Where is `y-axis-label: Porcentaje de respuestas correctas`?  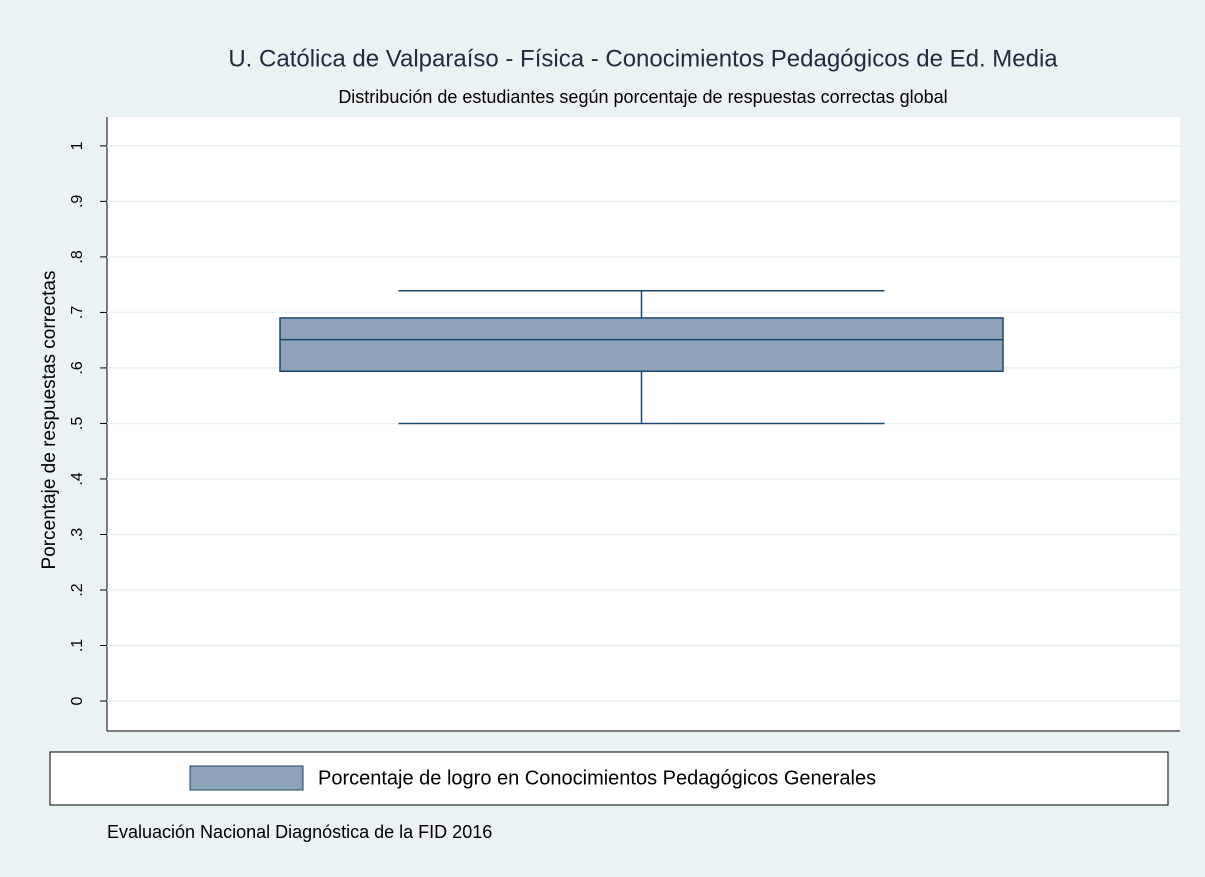
y-axis-label: Porcentaje de respuestas correctas is located at coordinates (49, 420).